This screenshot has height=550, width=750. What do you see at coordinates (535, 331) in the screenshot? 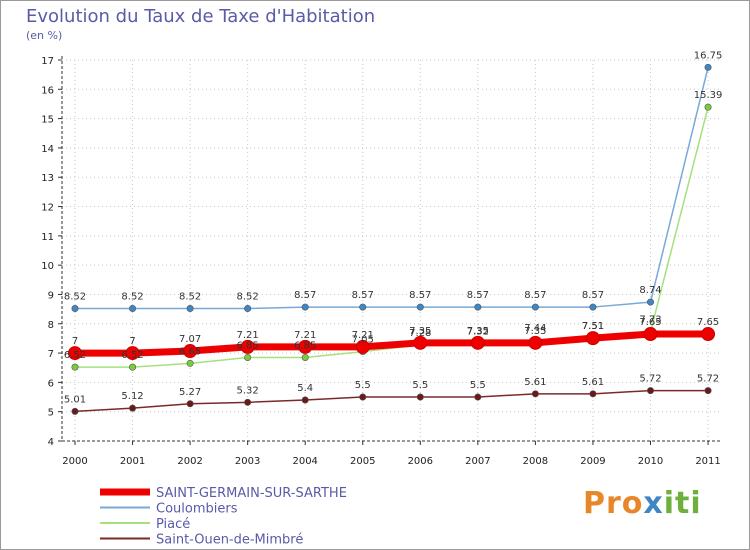
I see `data-label: 7.35` at bounding box center [535, 331].